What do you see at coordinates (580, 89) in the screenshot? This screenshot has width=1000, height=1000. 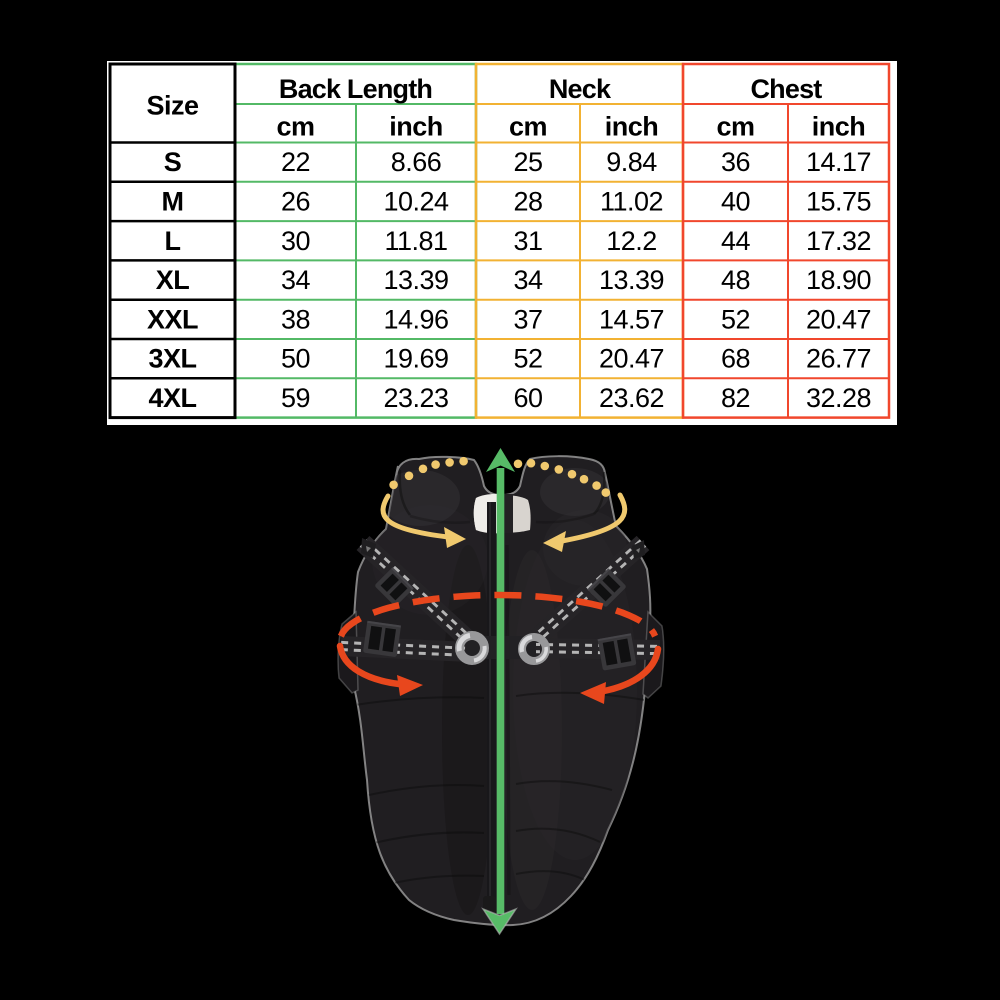 I see `svg-text: Neck` at bounding box center [580, 89].